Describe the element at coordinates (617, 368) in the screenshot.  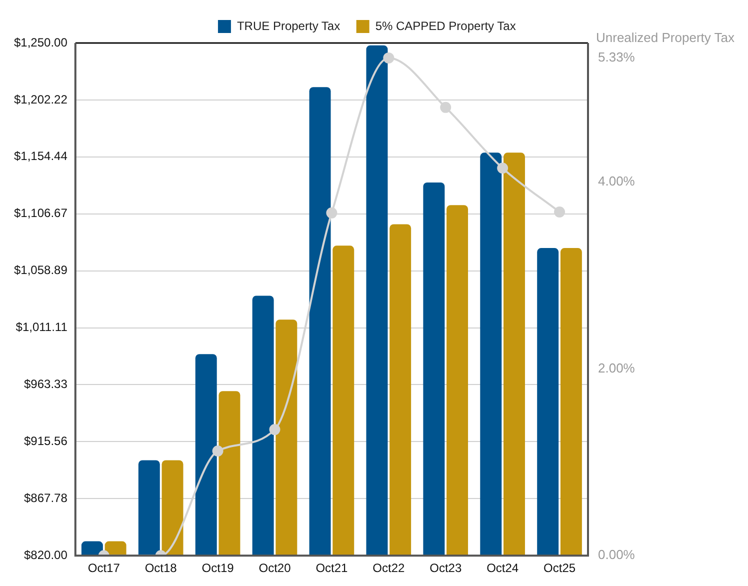
I see `y2-tick-label: 2.00%` at that location.